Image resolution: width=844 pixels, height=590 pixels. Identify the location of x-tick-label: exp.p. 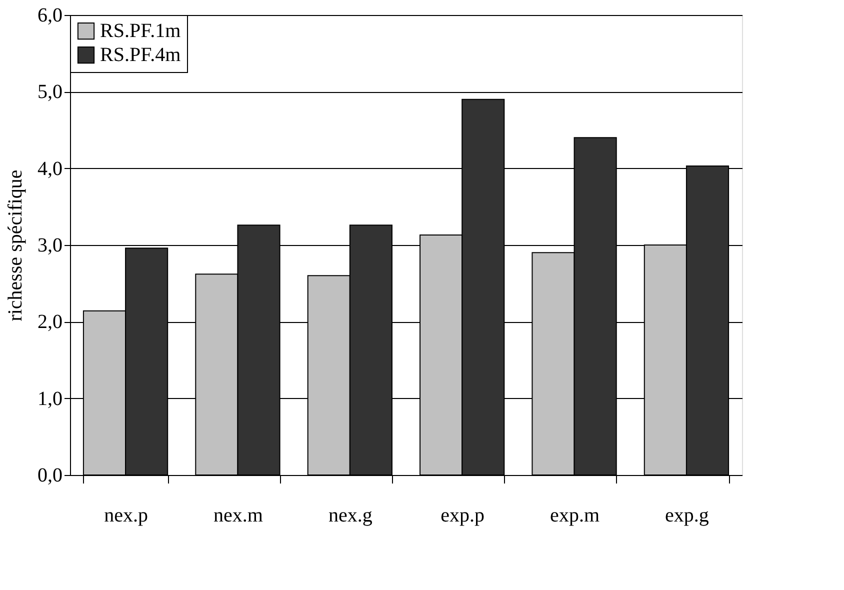
(462, 515).